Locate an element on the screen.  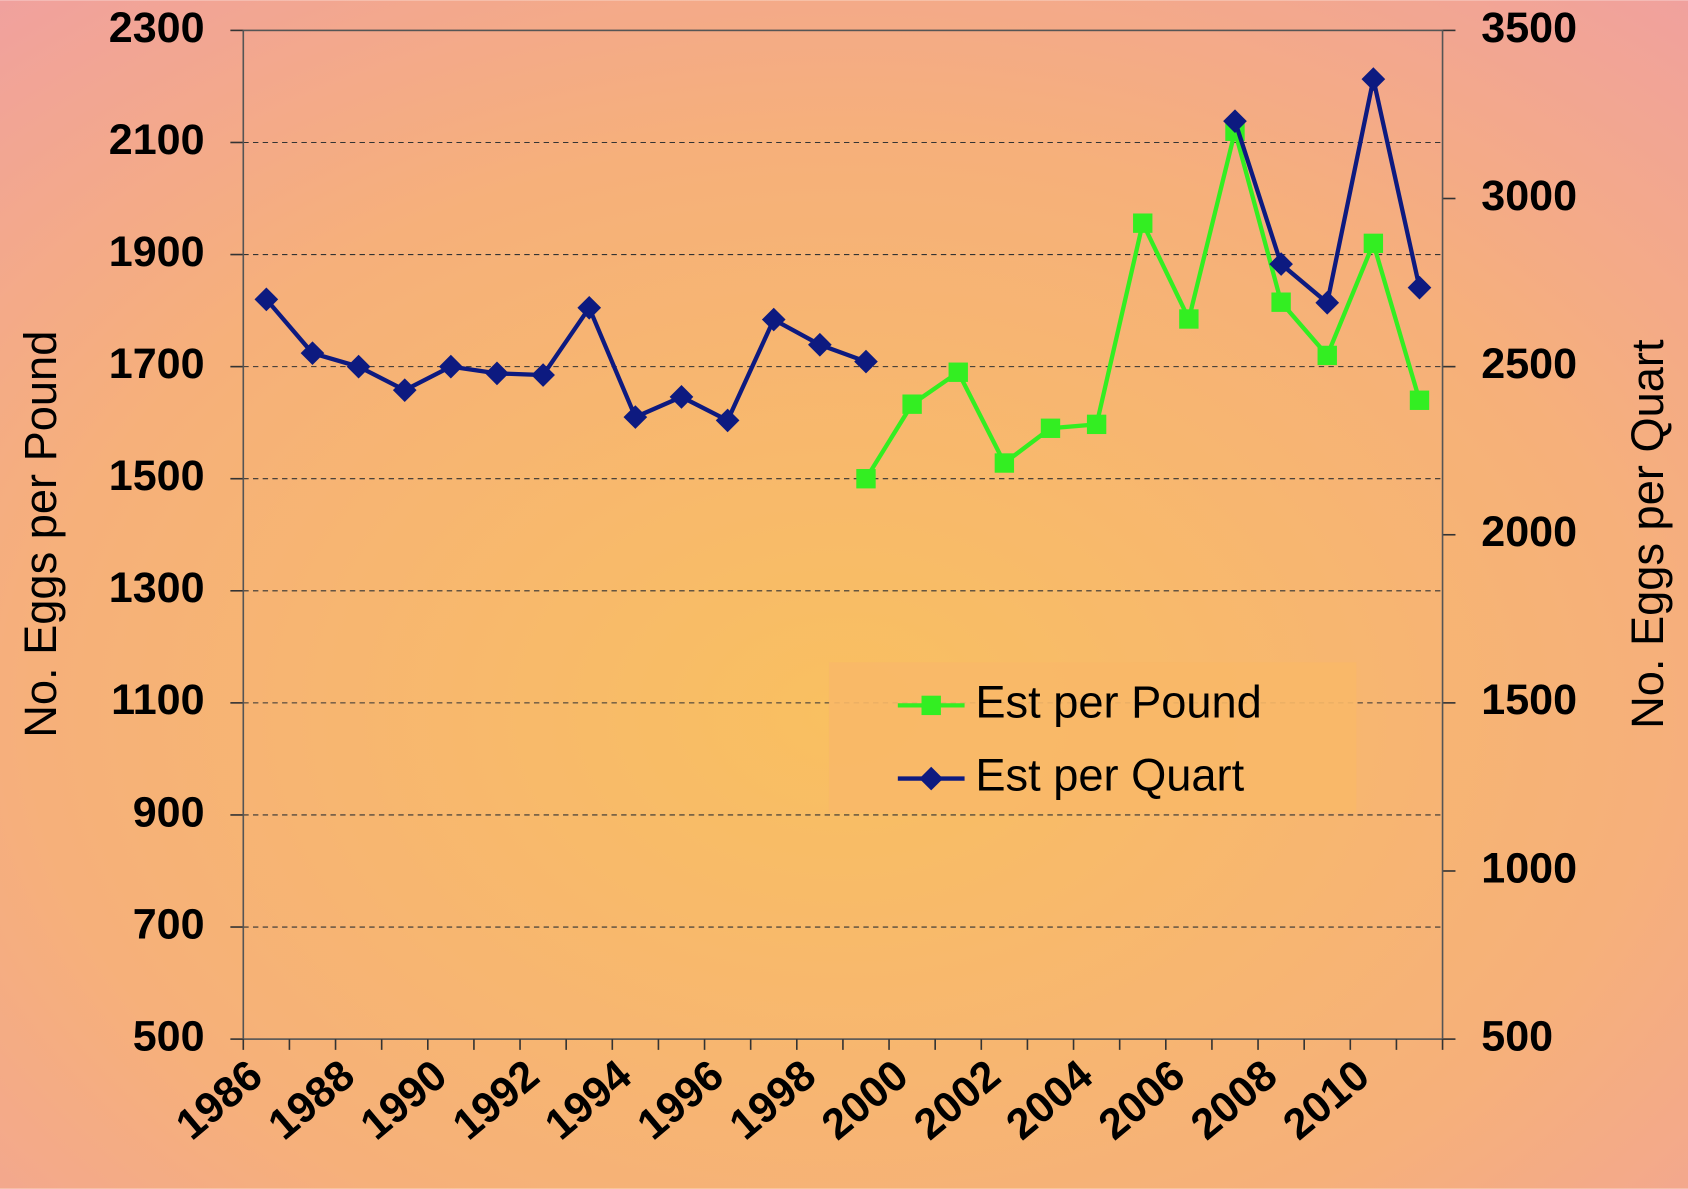
y-tick-label: 1900 is located at coordinates (157, 252).